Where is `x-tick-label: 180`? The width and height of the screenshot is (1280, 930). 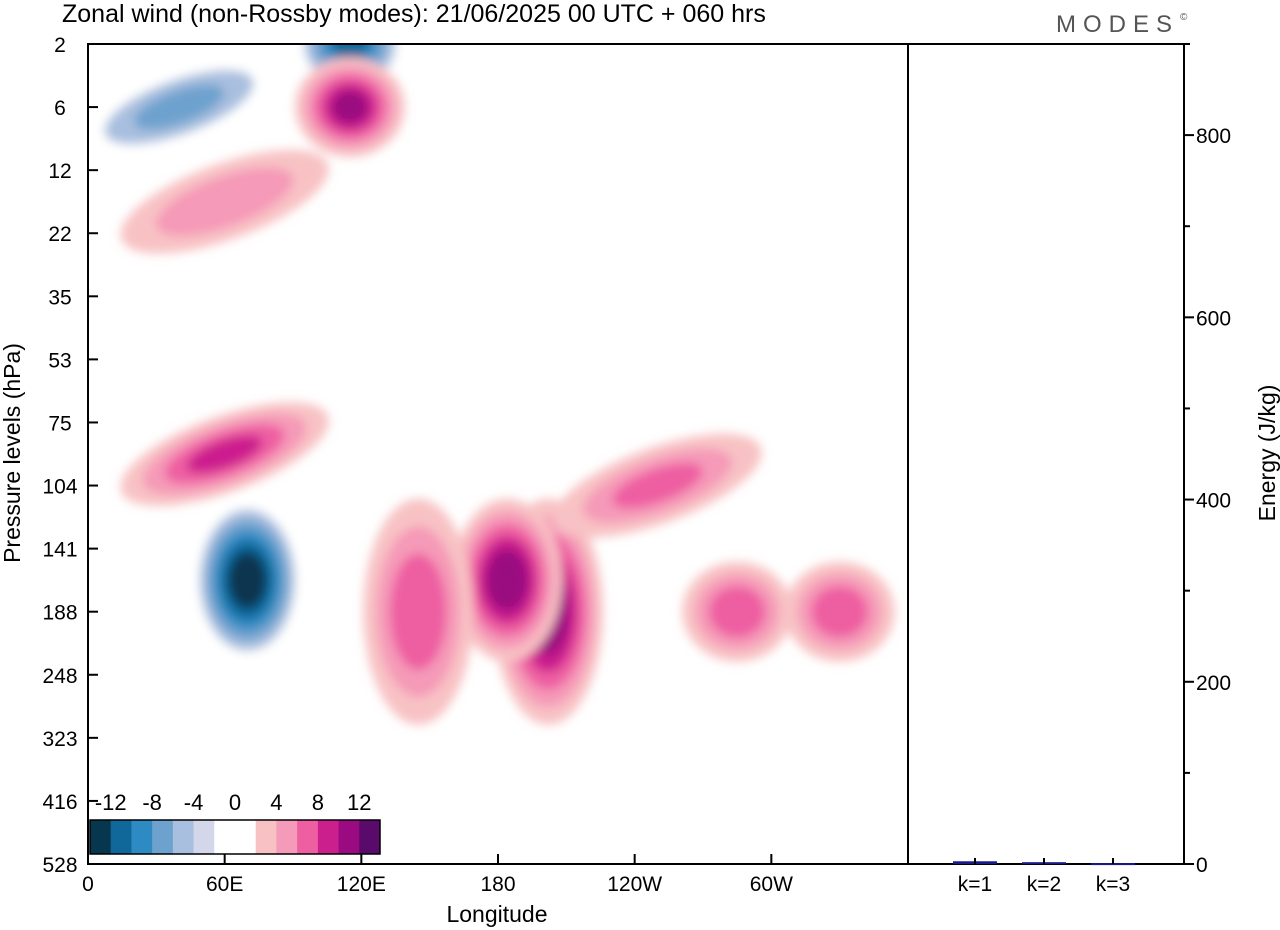 x-tick-label: 180 is located at coordinates (497, 884).